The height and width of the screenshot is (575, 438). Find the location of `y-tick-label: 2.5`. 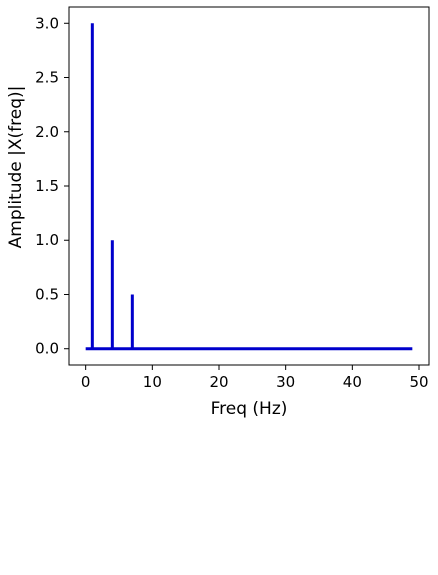

y-tick-label: 2.5 is located at coordinates (47, 78).